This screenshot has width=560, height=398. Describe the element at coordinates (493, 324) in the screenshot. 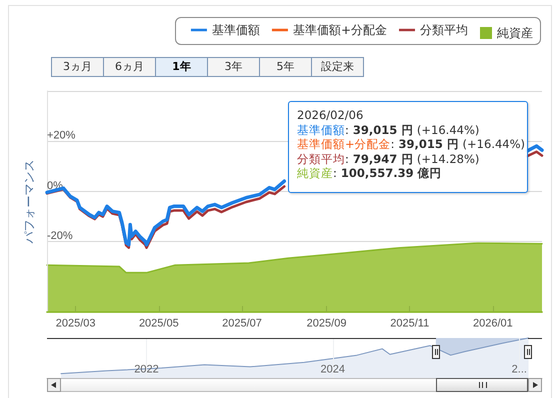

I see `x-tick-label: 2026/01` at that location.